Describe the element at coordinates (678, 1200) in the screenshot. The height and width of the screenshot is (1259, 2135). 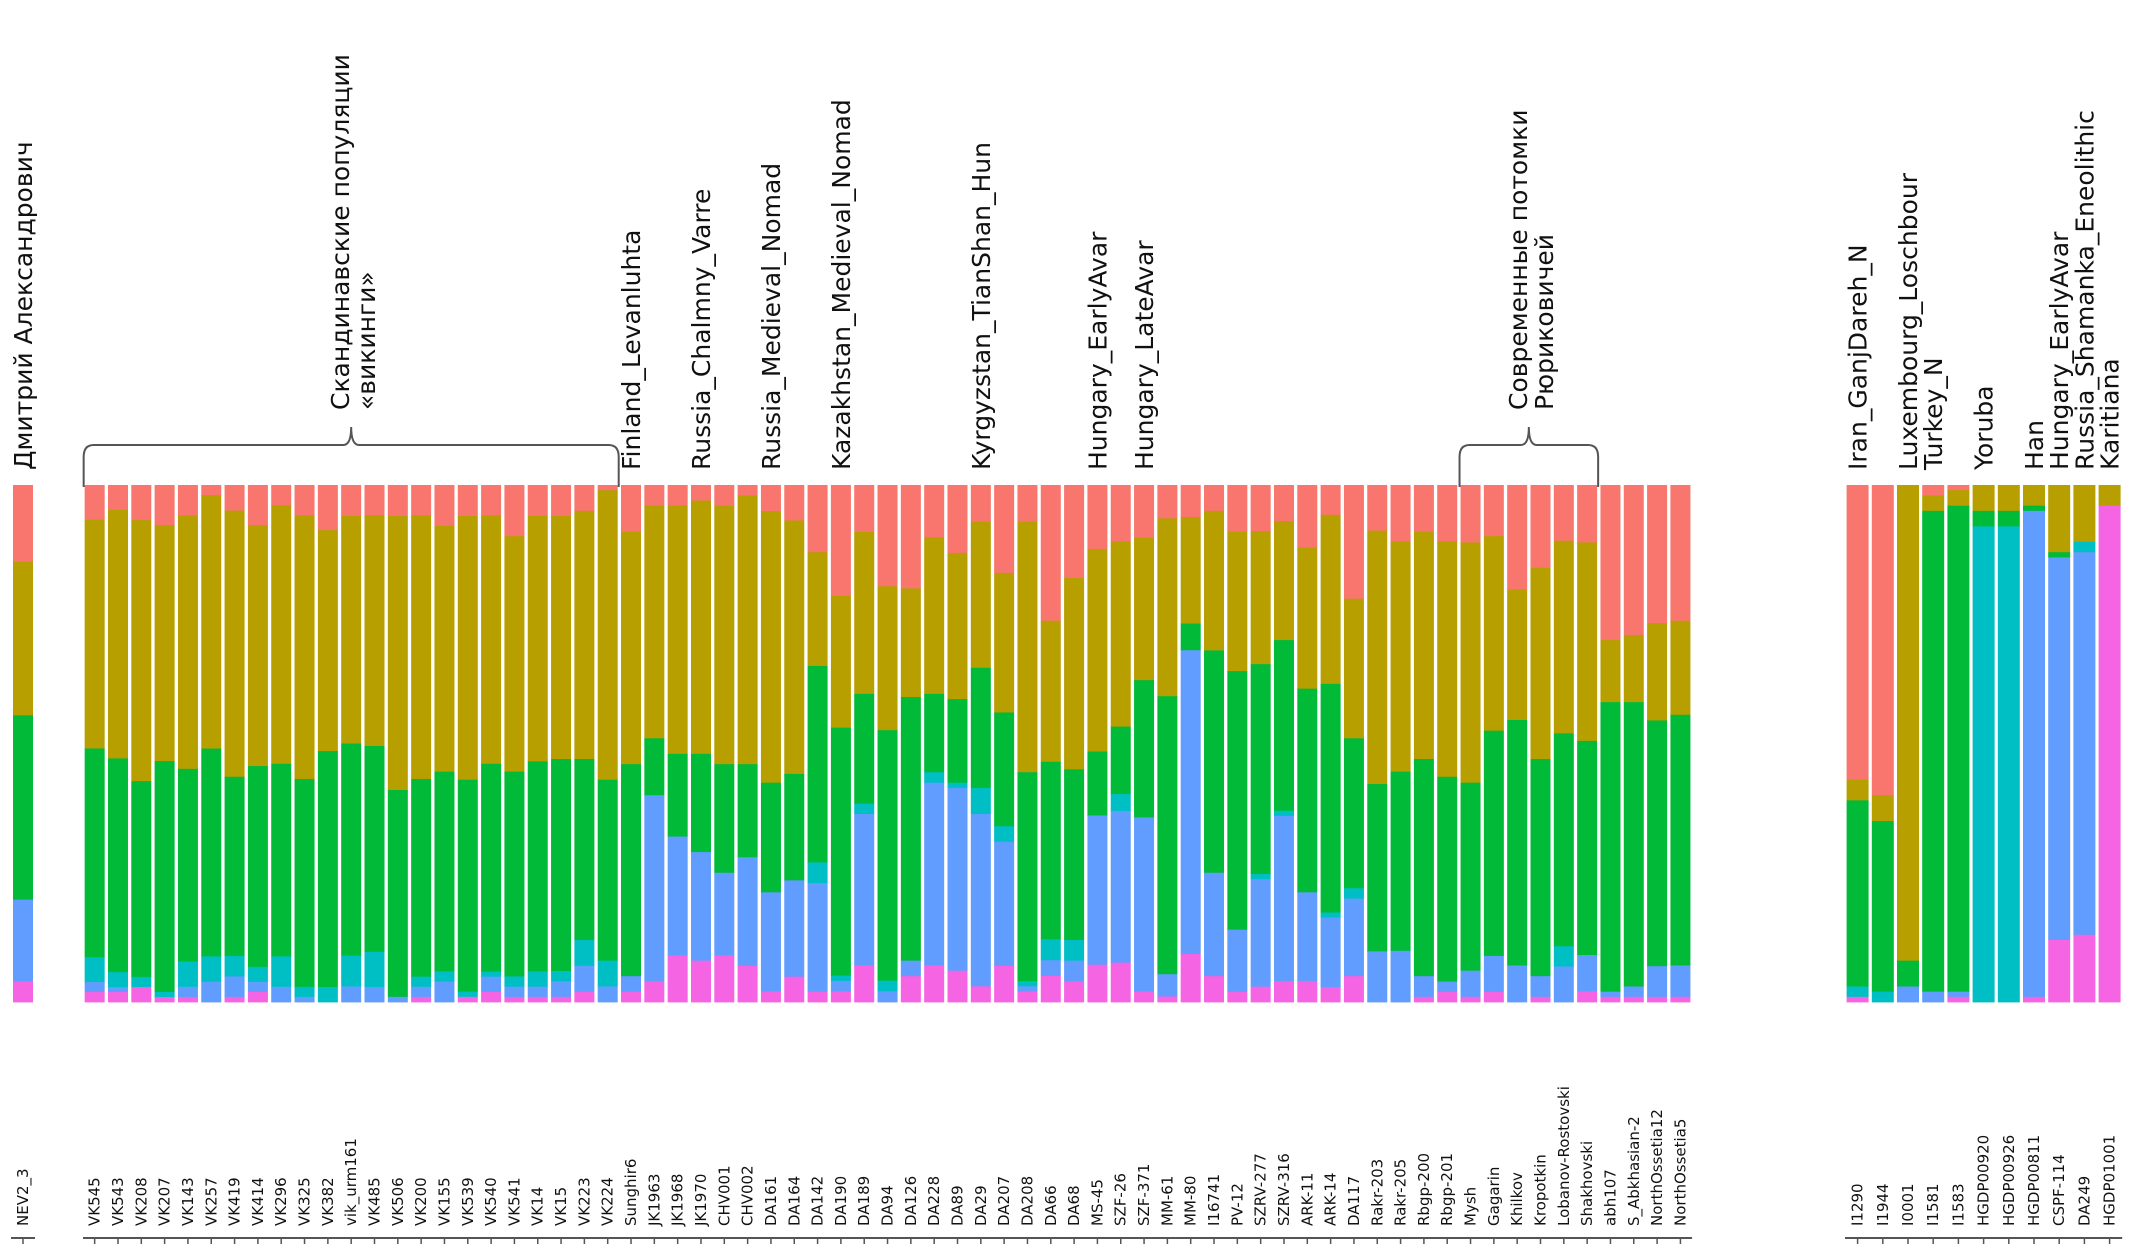
I see `x-tick-label: JK1968` at that location.